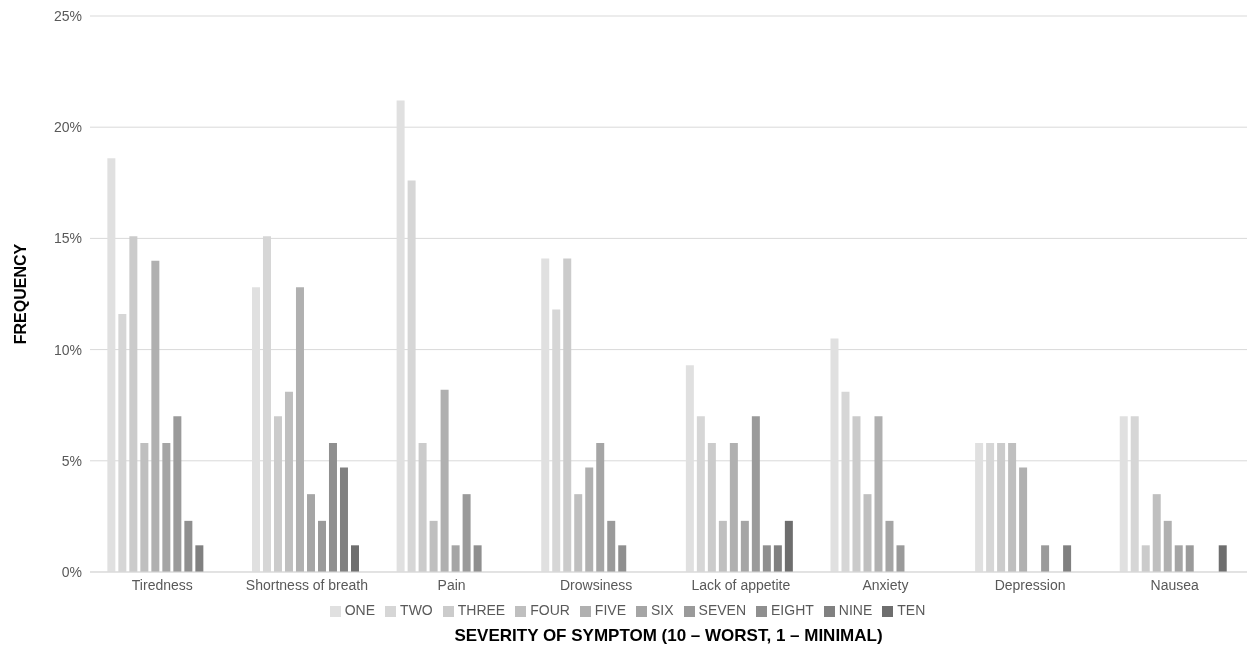 This screenshot has height=655, width=1255. I want to click on legend-label: FIVE, so click(610, 610).